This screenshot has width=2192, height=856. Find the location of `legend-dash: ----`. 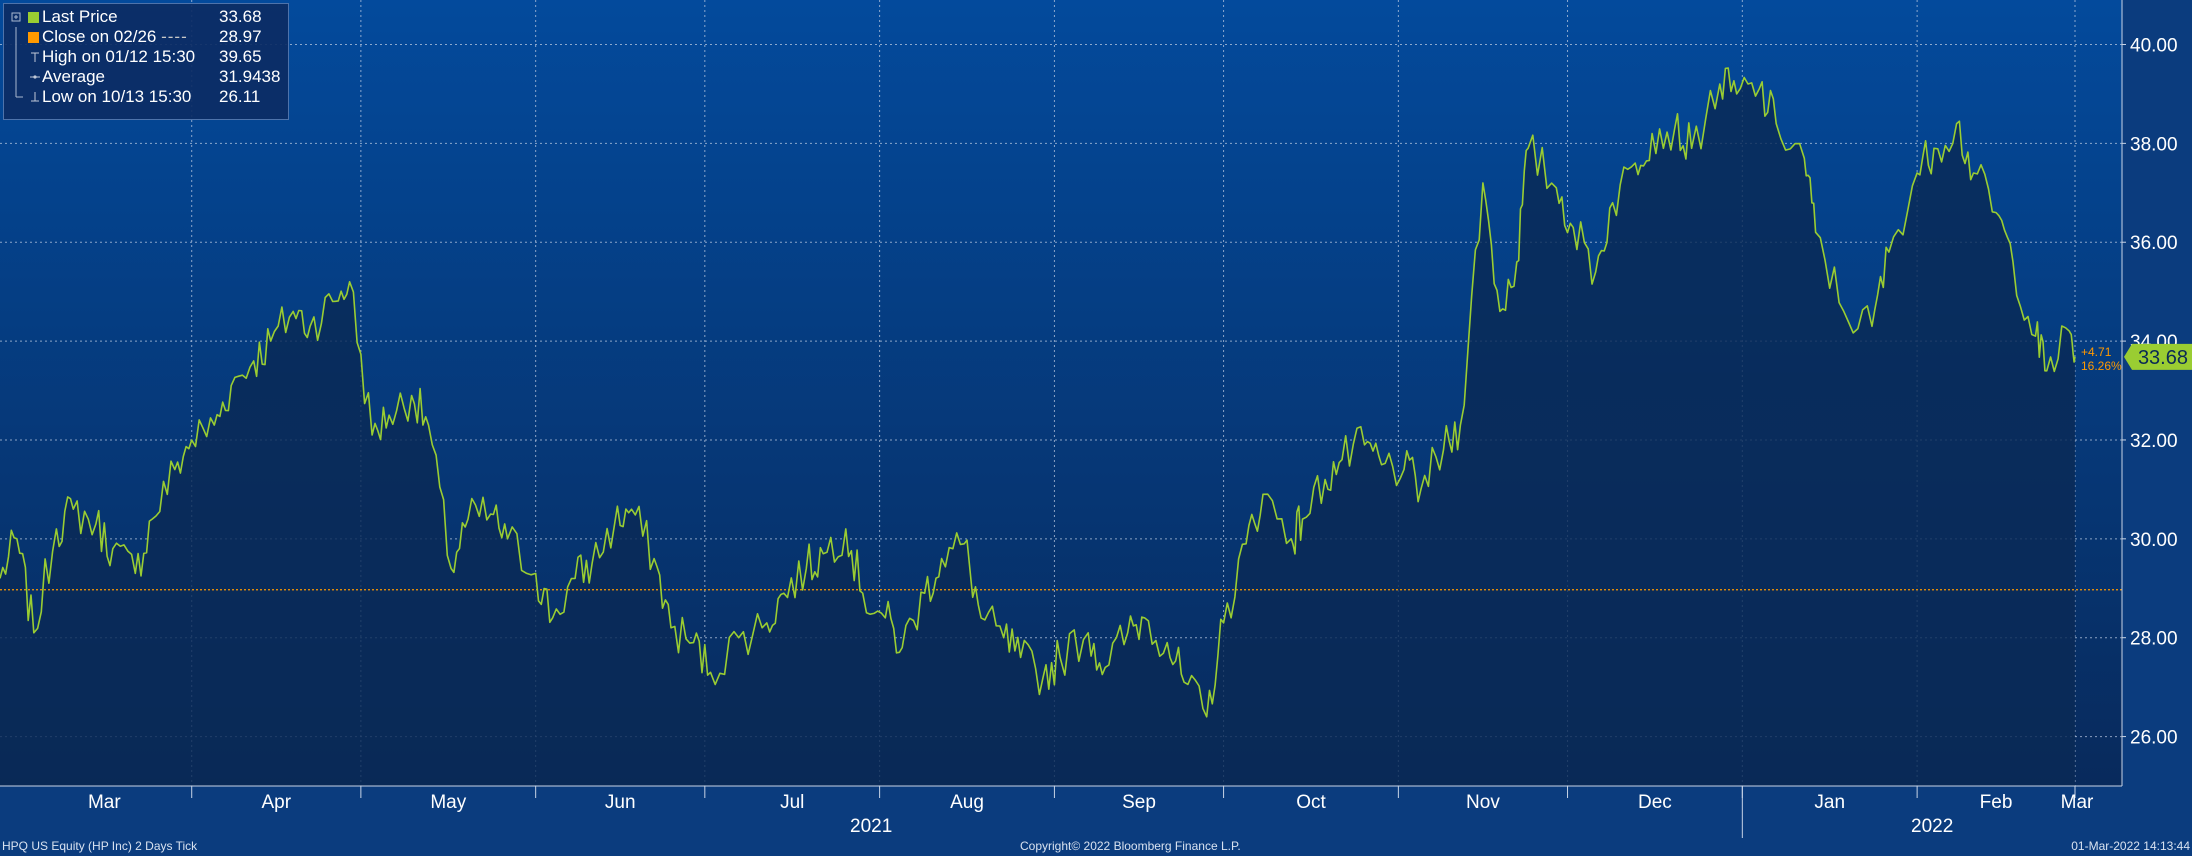

legend-dash: ---- is located at coordinates (174, 36).